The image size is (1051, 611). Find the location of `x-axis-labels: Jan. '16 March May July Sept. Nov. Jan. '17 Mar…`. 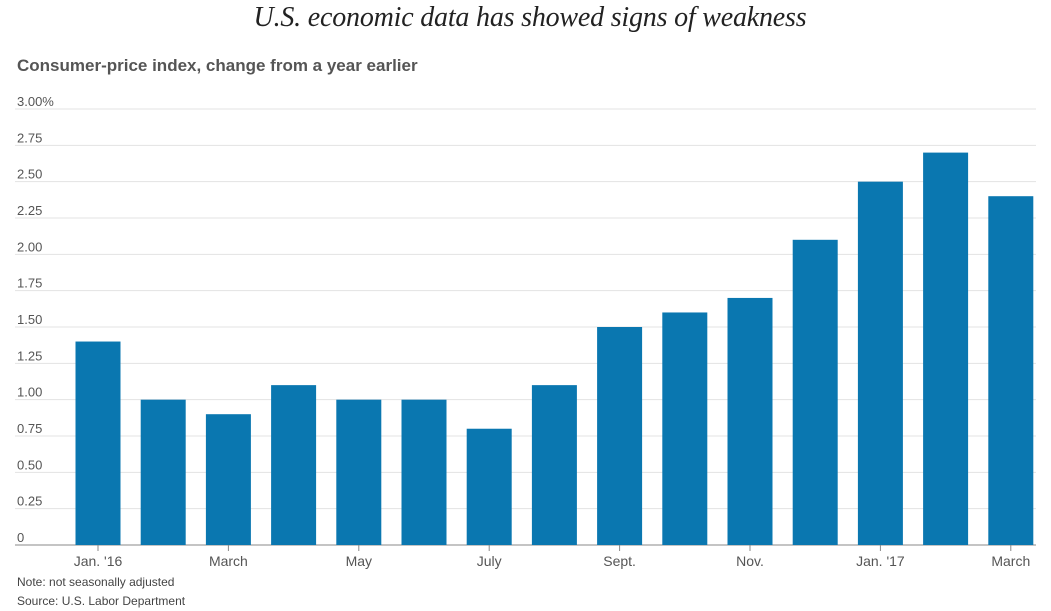

x-axis-labels: Jan. '16 March May July Sept. Nov. Jan. '17 Mar… is located at coordinates (552, 557).